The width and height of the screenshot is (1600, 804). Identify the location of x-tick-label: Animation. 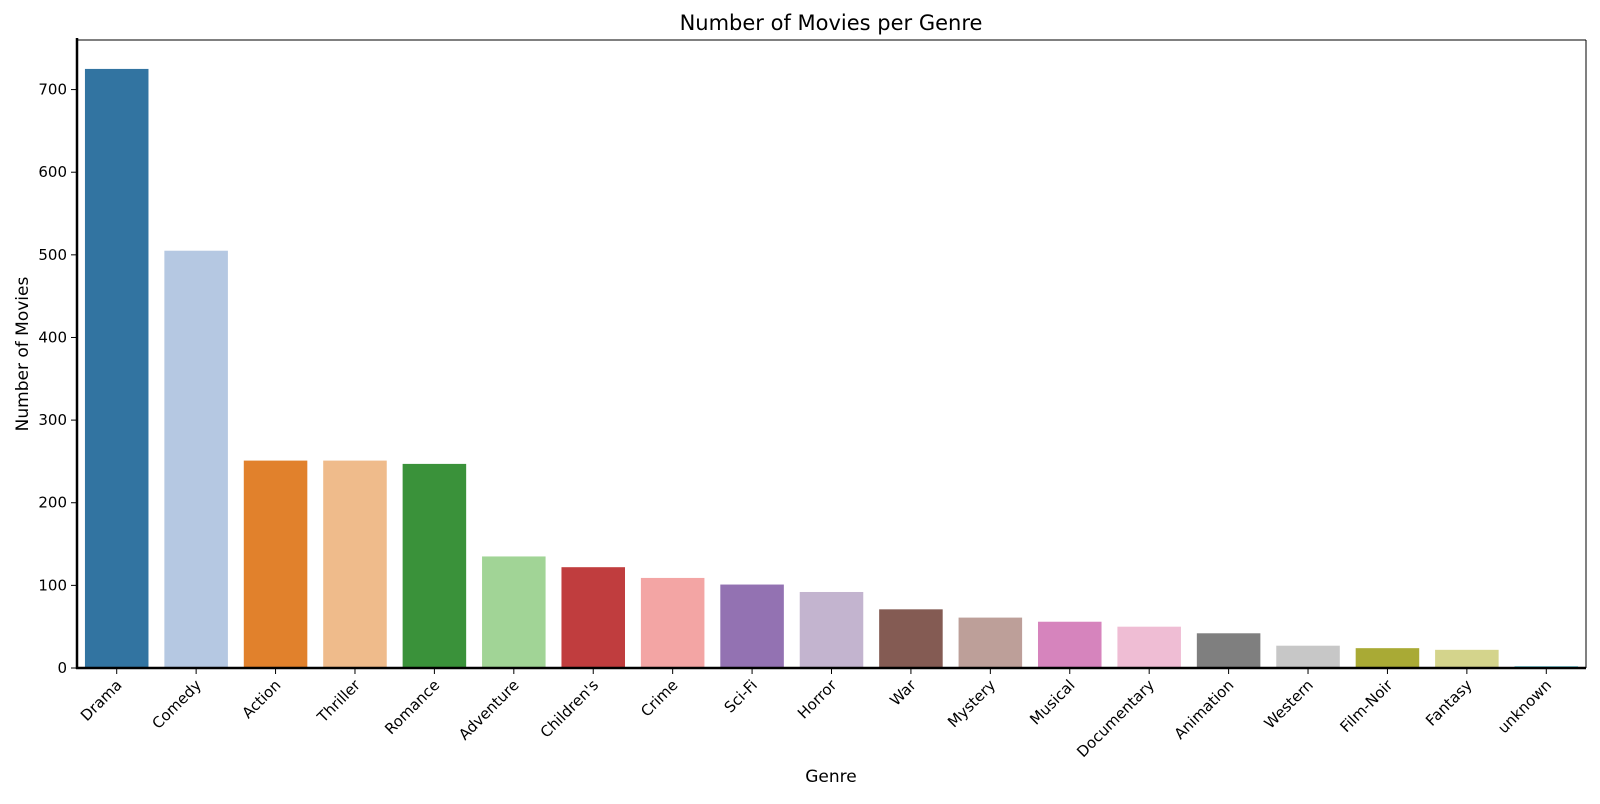
(1204, 709).